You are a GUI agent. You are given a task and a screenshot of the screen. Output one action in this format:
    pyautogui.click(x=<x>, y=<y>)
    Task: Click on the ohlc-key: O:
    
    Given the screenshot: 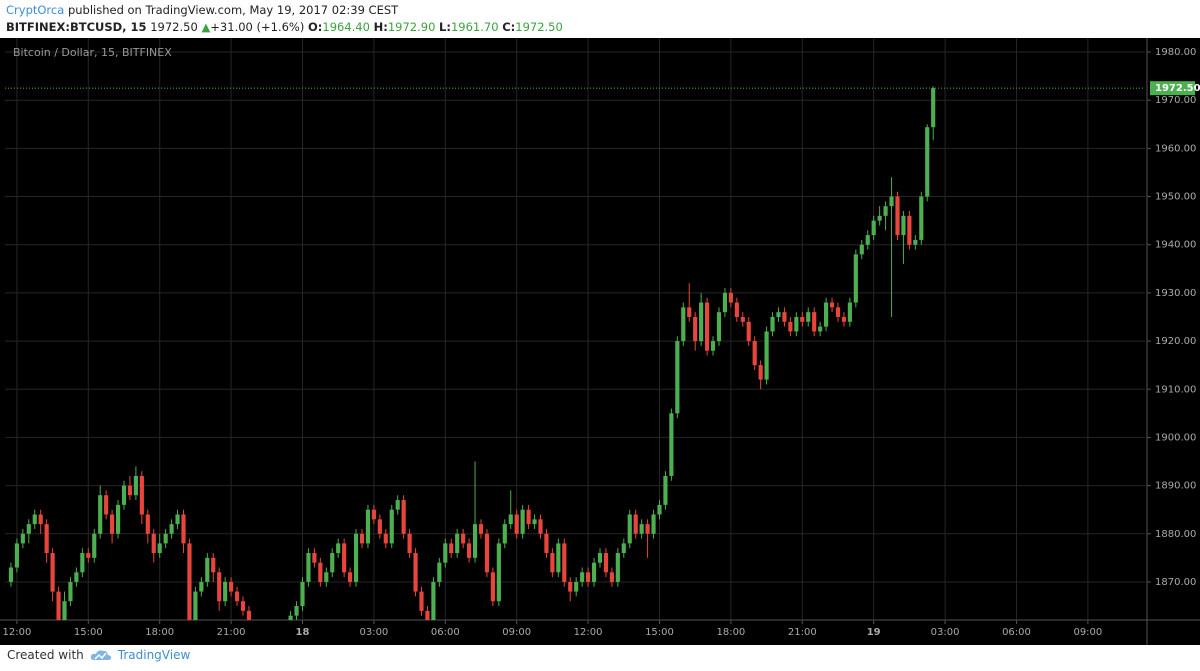 What is the action you would take?
    pyautogui.click(x=315, y=27)
    